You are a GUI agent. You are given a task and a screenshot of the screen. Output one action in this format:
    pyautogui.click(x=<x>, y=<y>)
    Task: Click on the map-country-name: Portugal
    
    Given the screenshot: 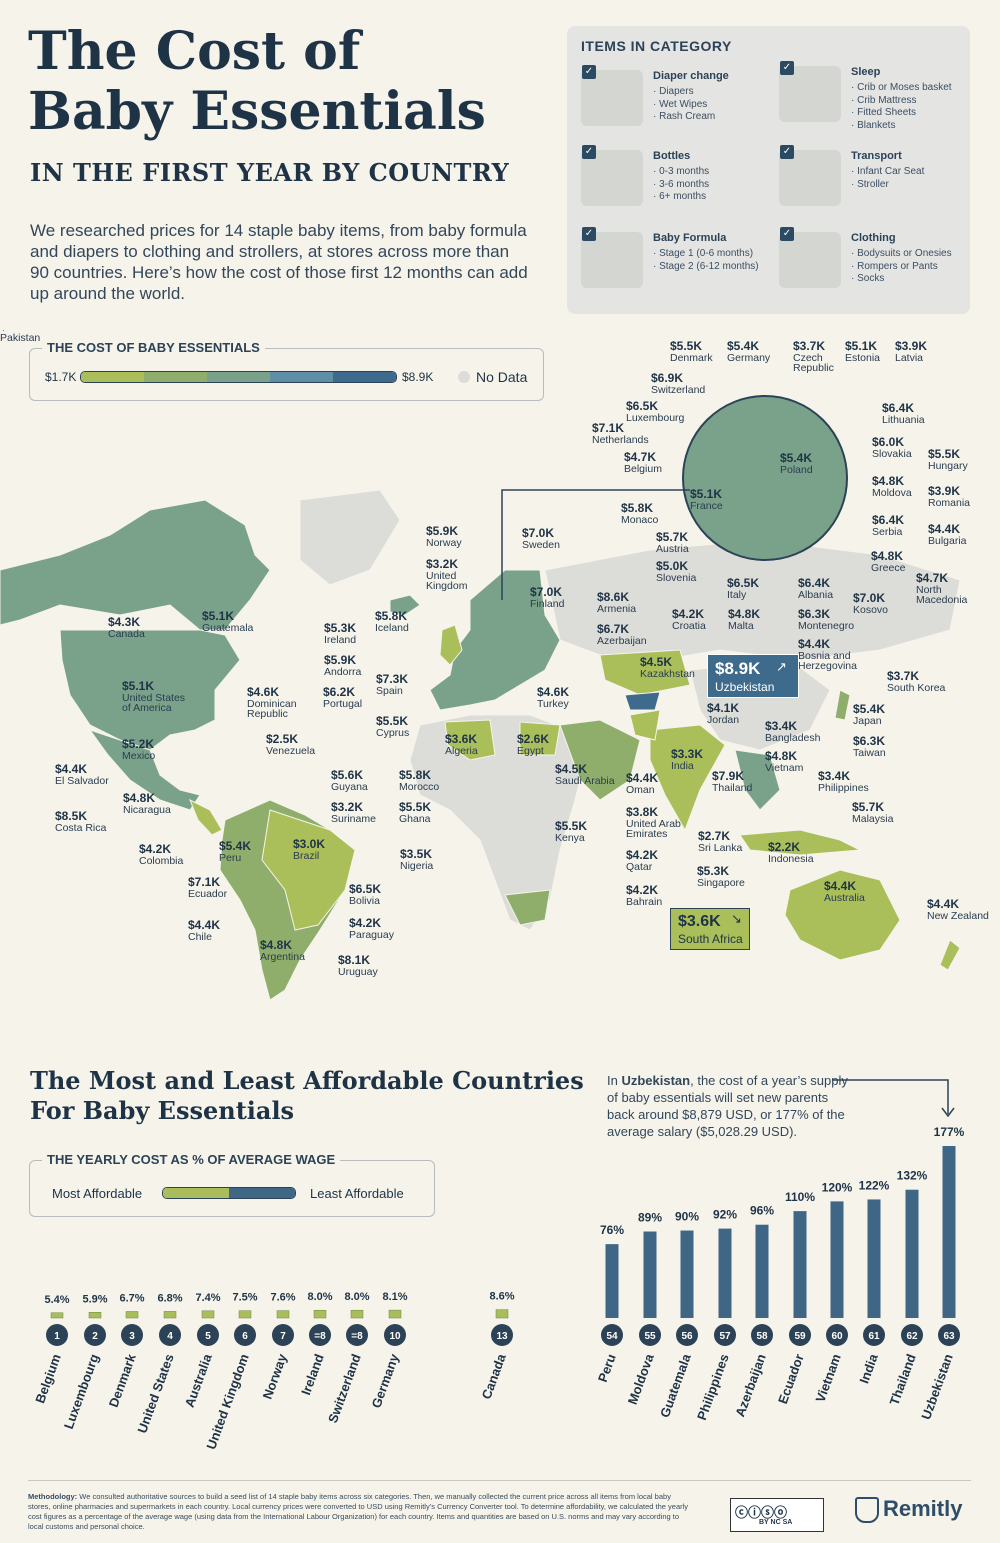 What is the action you would take?
    pyautogui.click(x=342, y=704)
    